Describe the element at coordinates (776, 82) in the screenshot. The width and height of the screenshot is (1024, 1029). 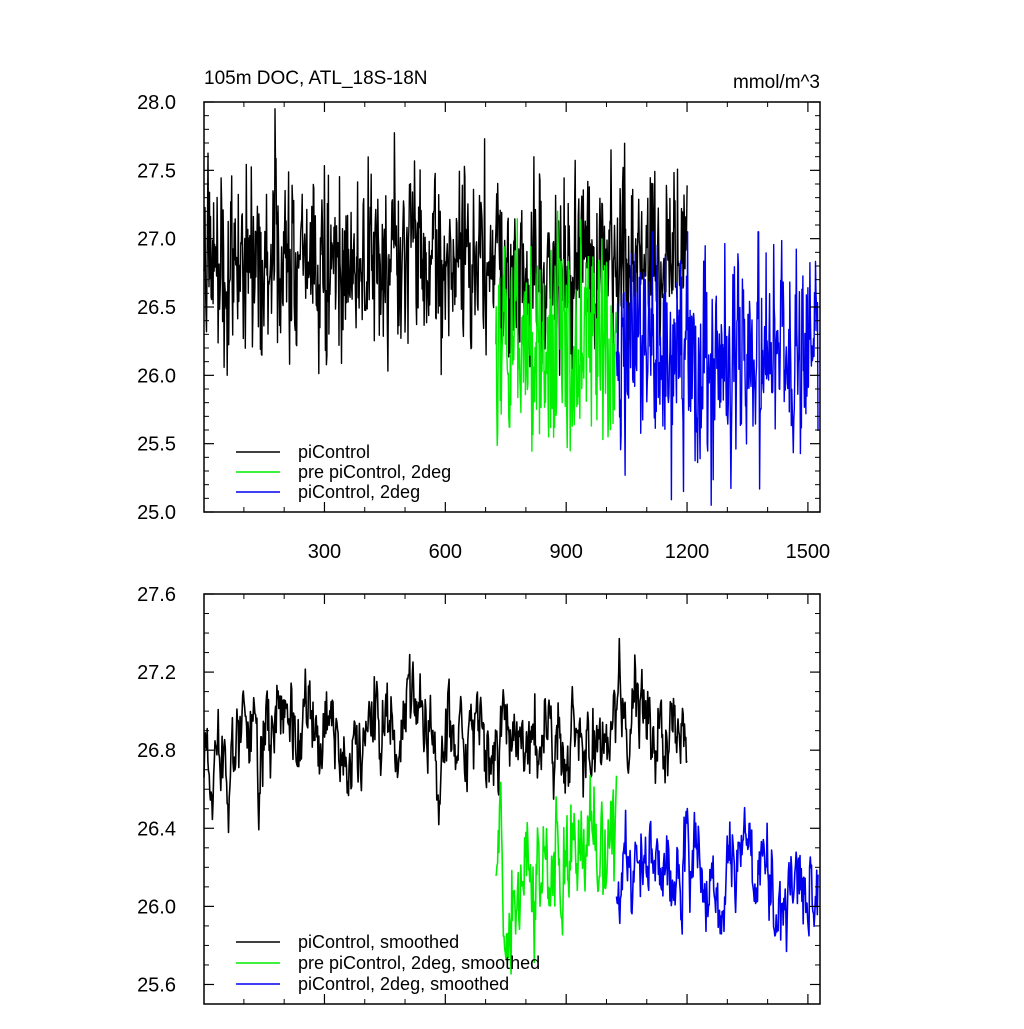
I see `top-chart-units: mmol/m^3` at that location.